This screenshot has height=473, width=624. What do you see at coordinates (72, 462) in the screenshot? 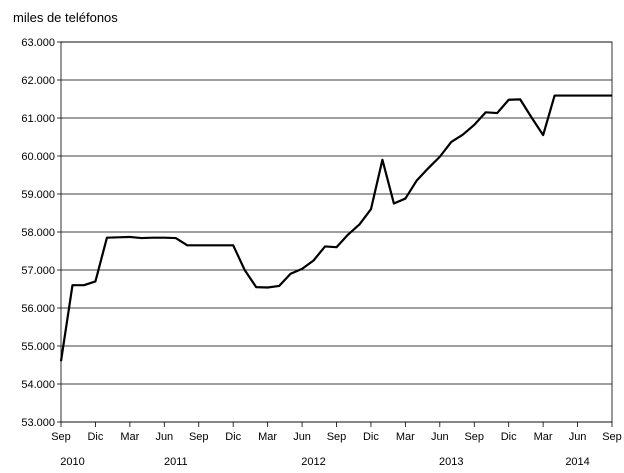
I see `year-label: 2010` at bounding box center [72, 462].